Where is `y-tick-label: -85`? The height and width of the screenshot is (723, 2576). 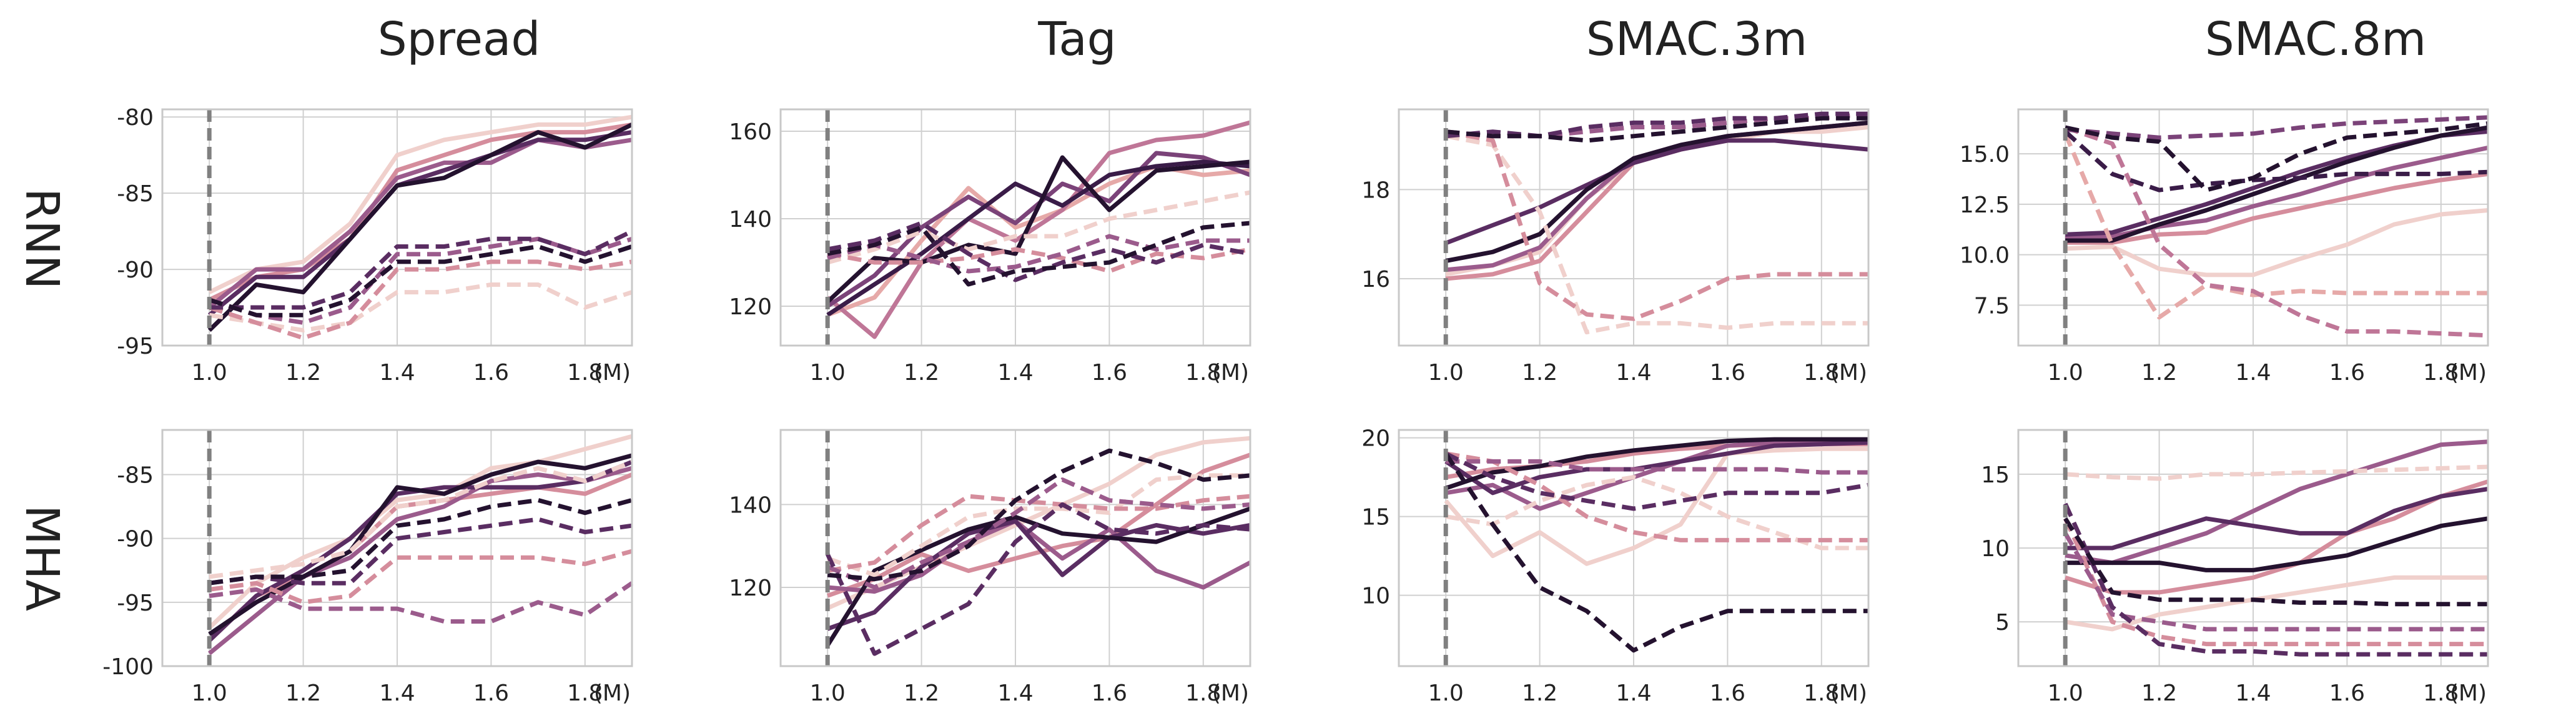 y-tick-label: -85 is located at coordinates (136, 194).